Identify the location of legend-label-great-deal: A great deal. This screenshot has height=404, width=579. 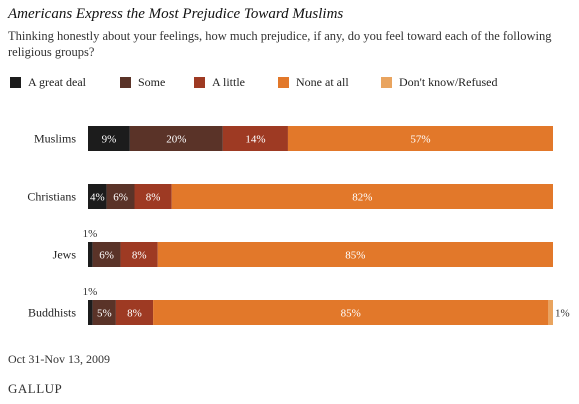
(57, 82).